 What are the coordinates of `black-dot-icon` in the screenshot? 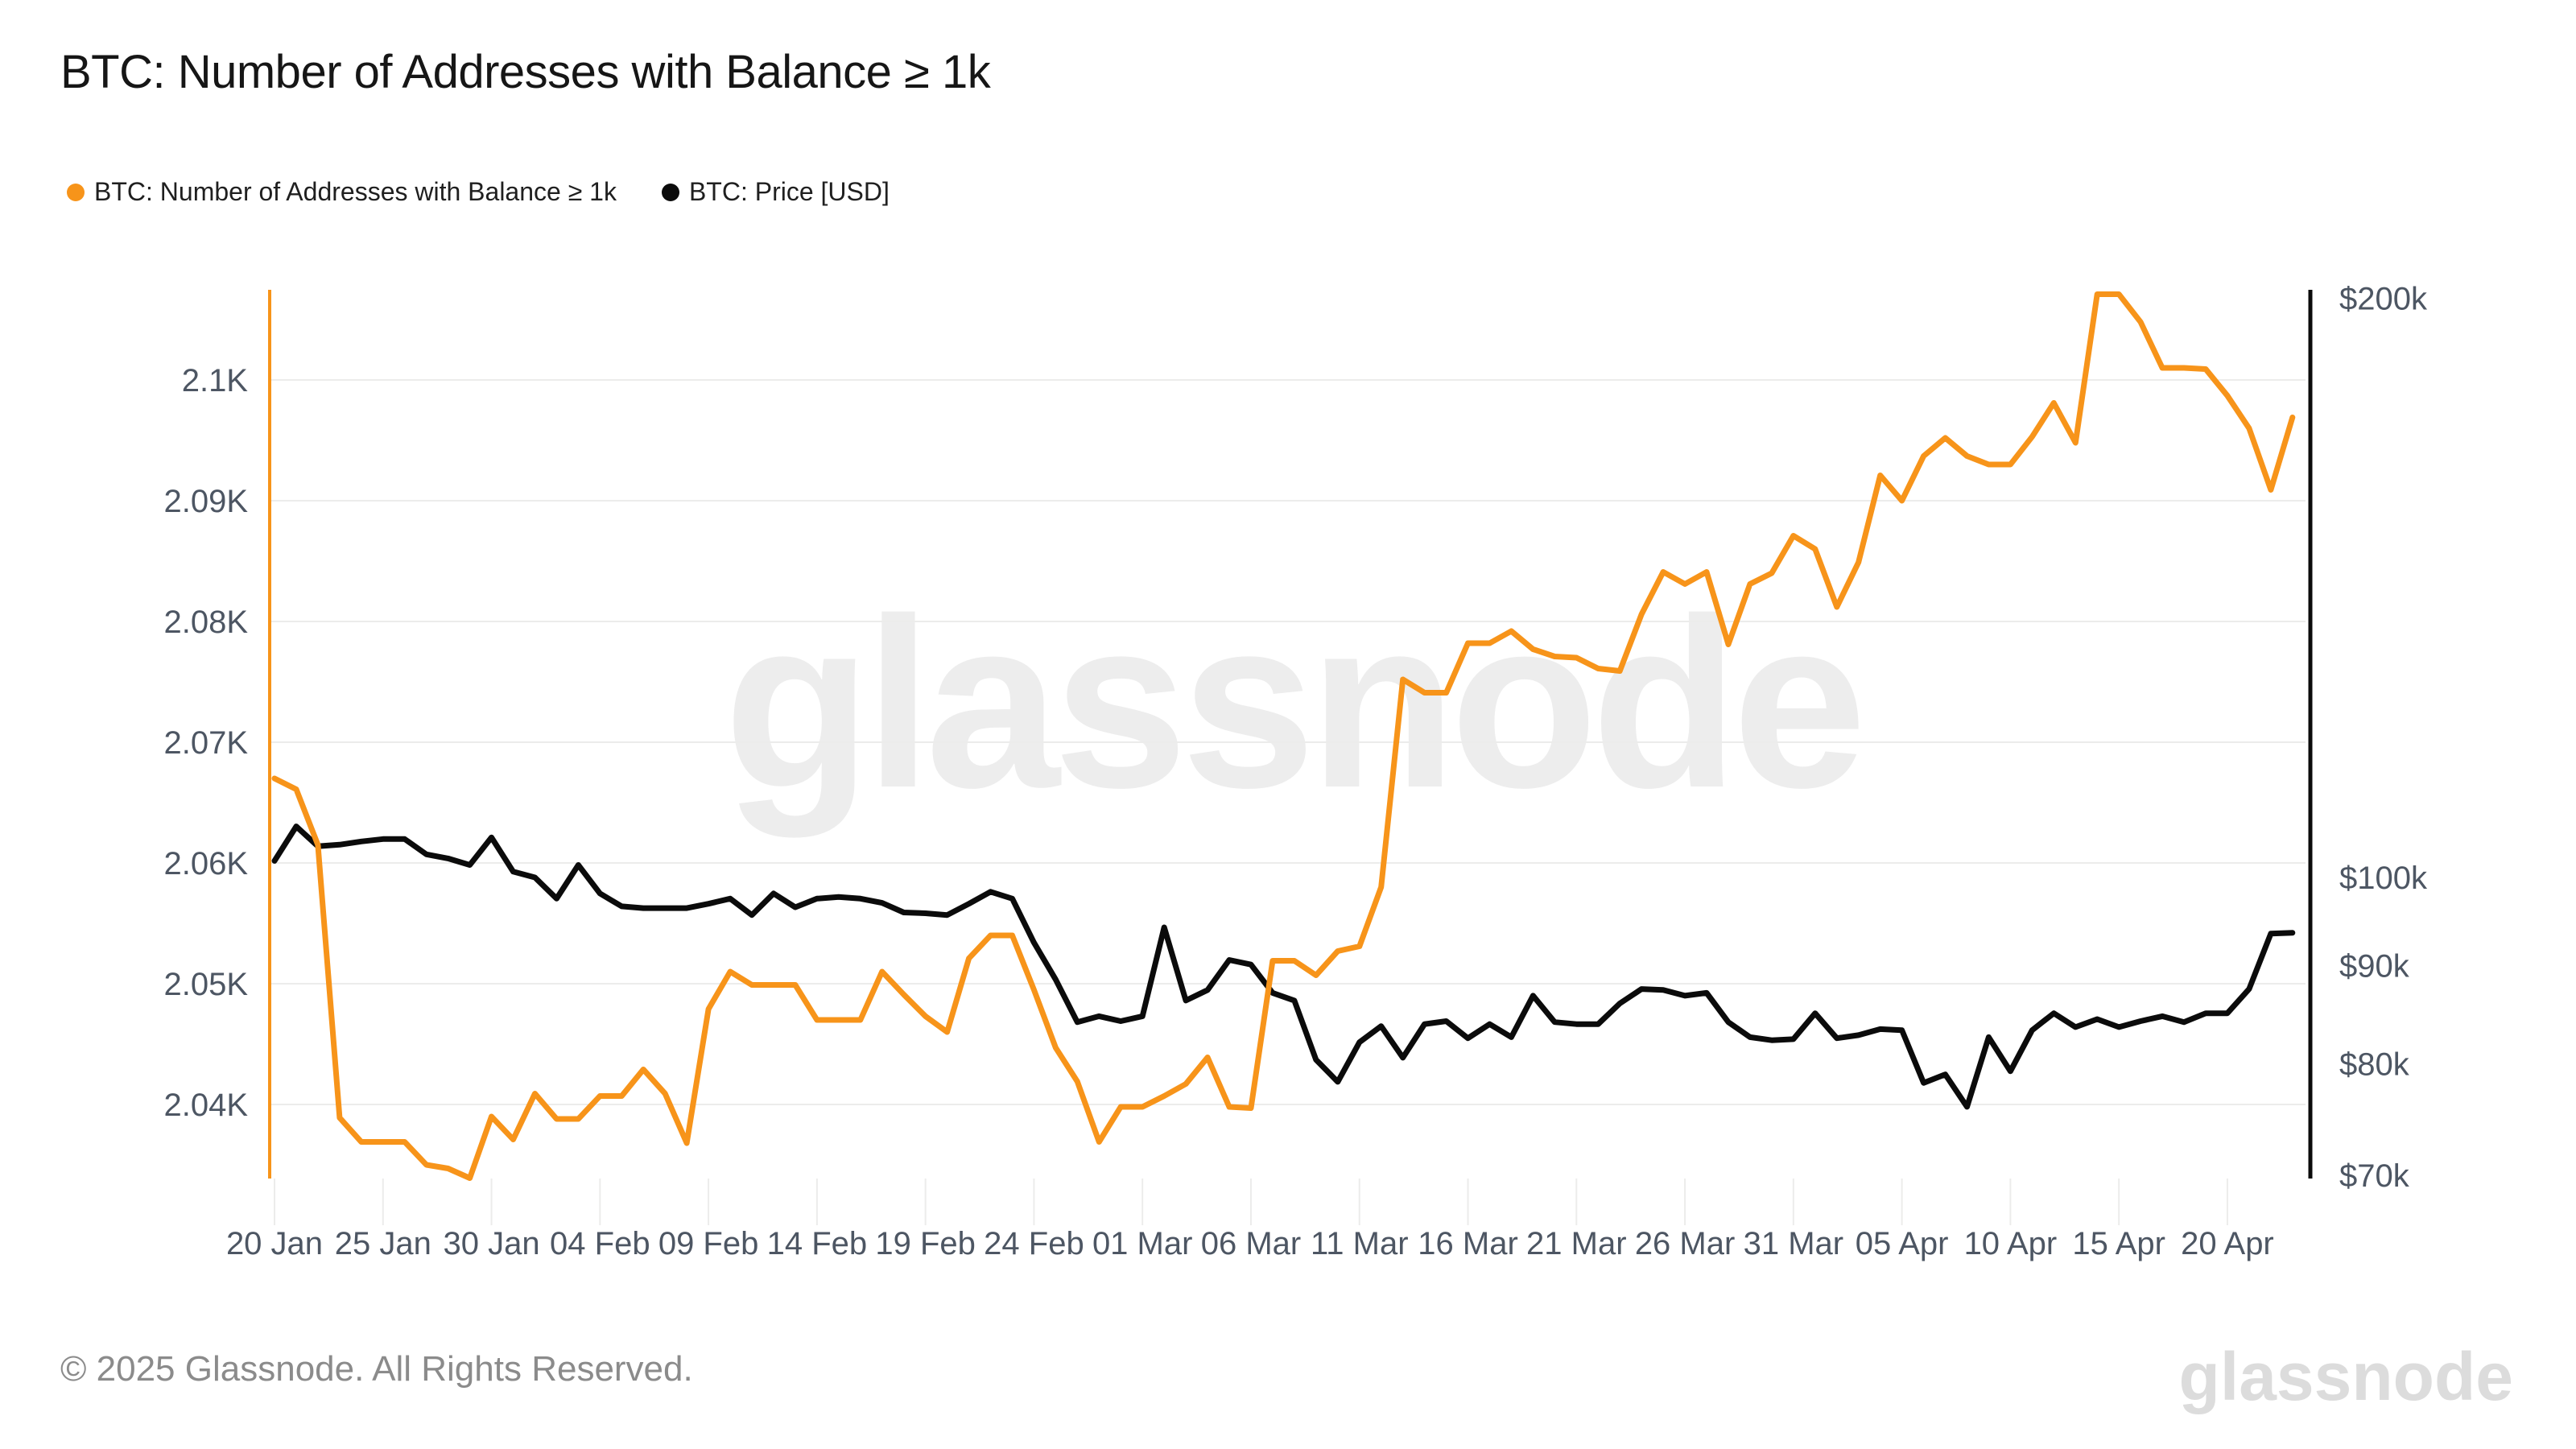 It's located at (670, 192).